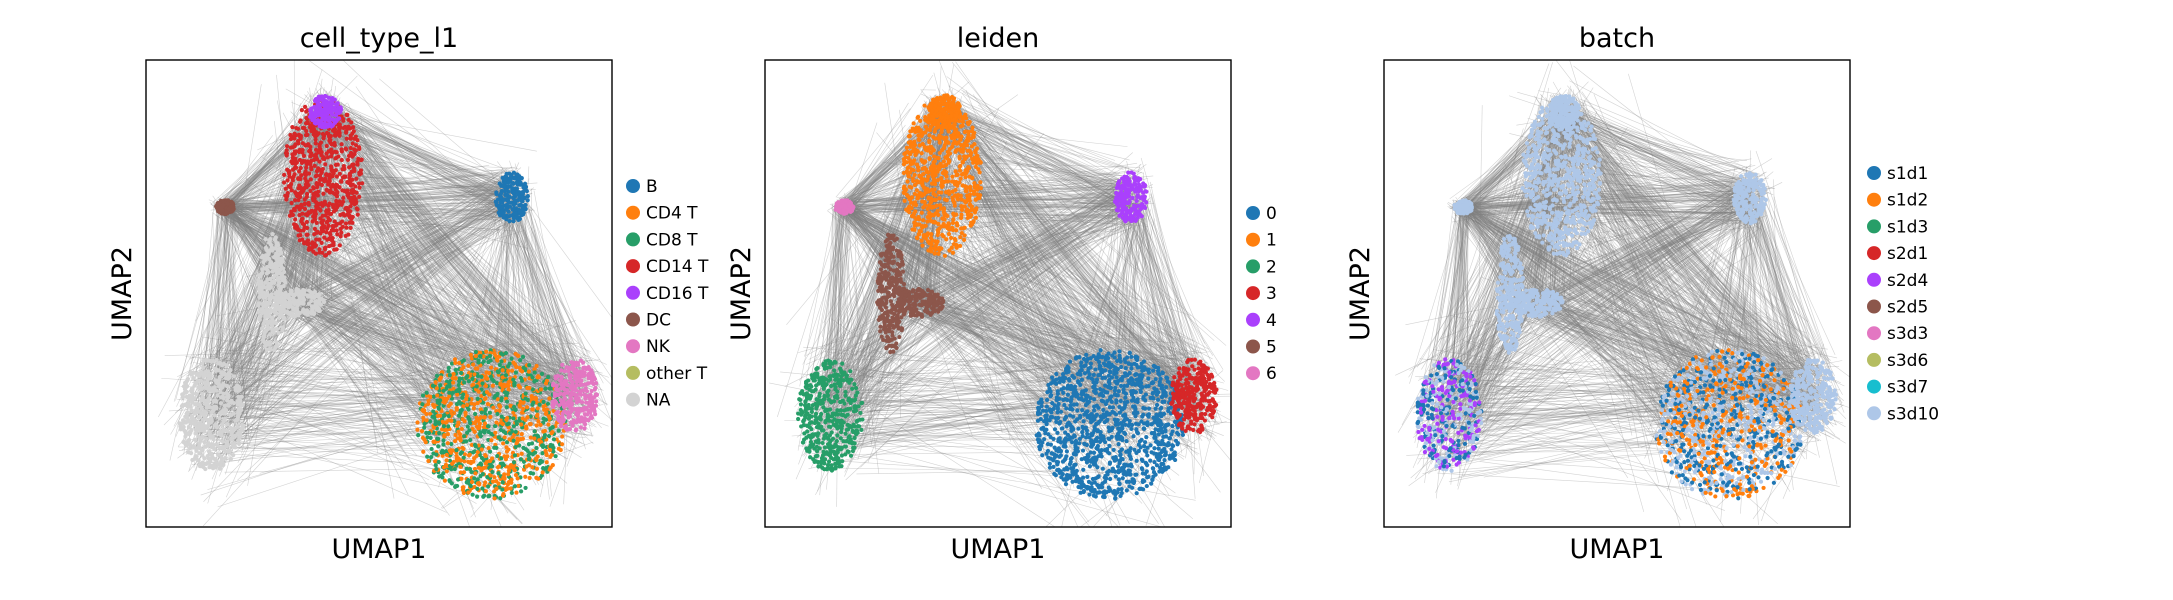 Image resolution: width=2173 pixels, height=600 pixels. I want to click on legend-item: s1d3, so click(1897, 227).